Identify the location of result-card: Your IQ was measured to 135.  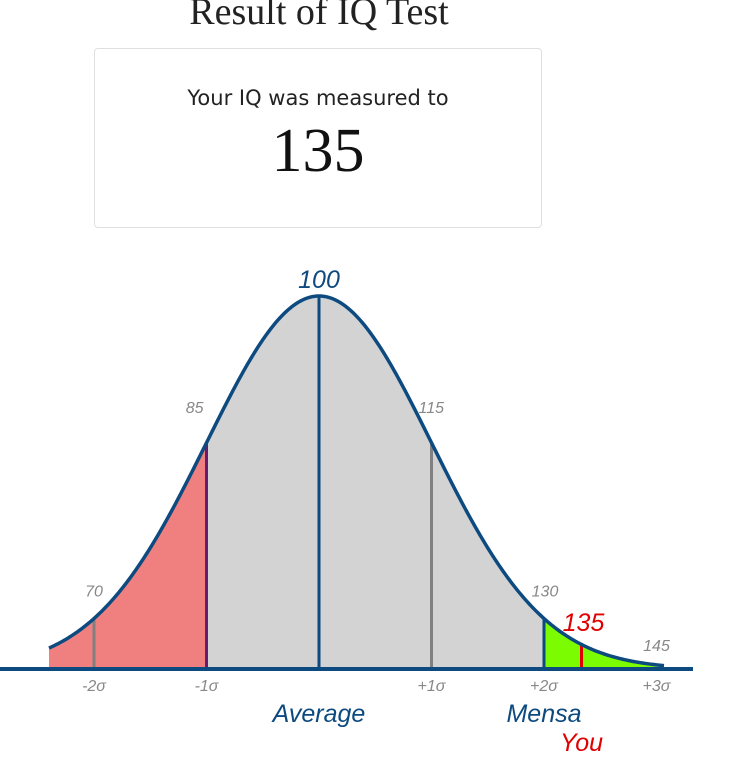
(318, 138).